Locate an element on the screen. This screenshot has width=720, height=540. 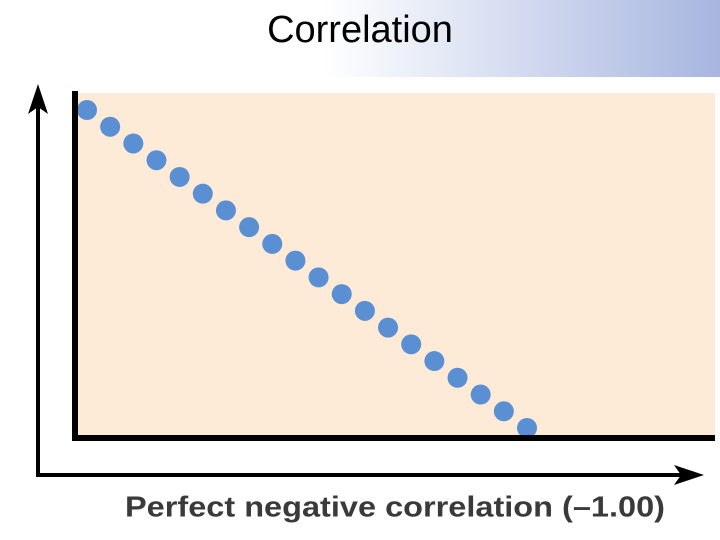
figure-caption: Perfect negative correlation (–1.00) is located at coordinates (395, 508).